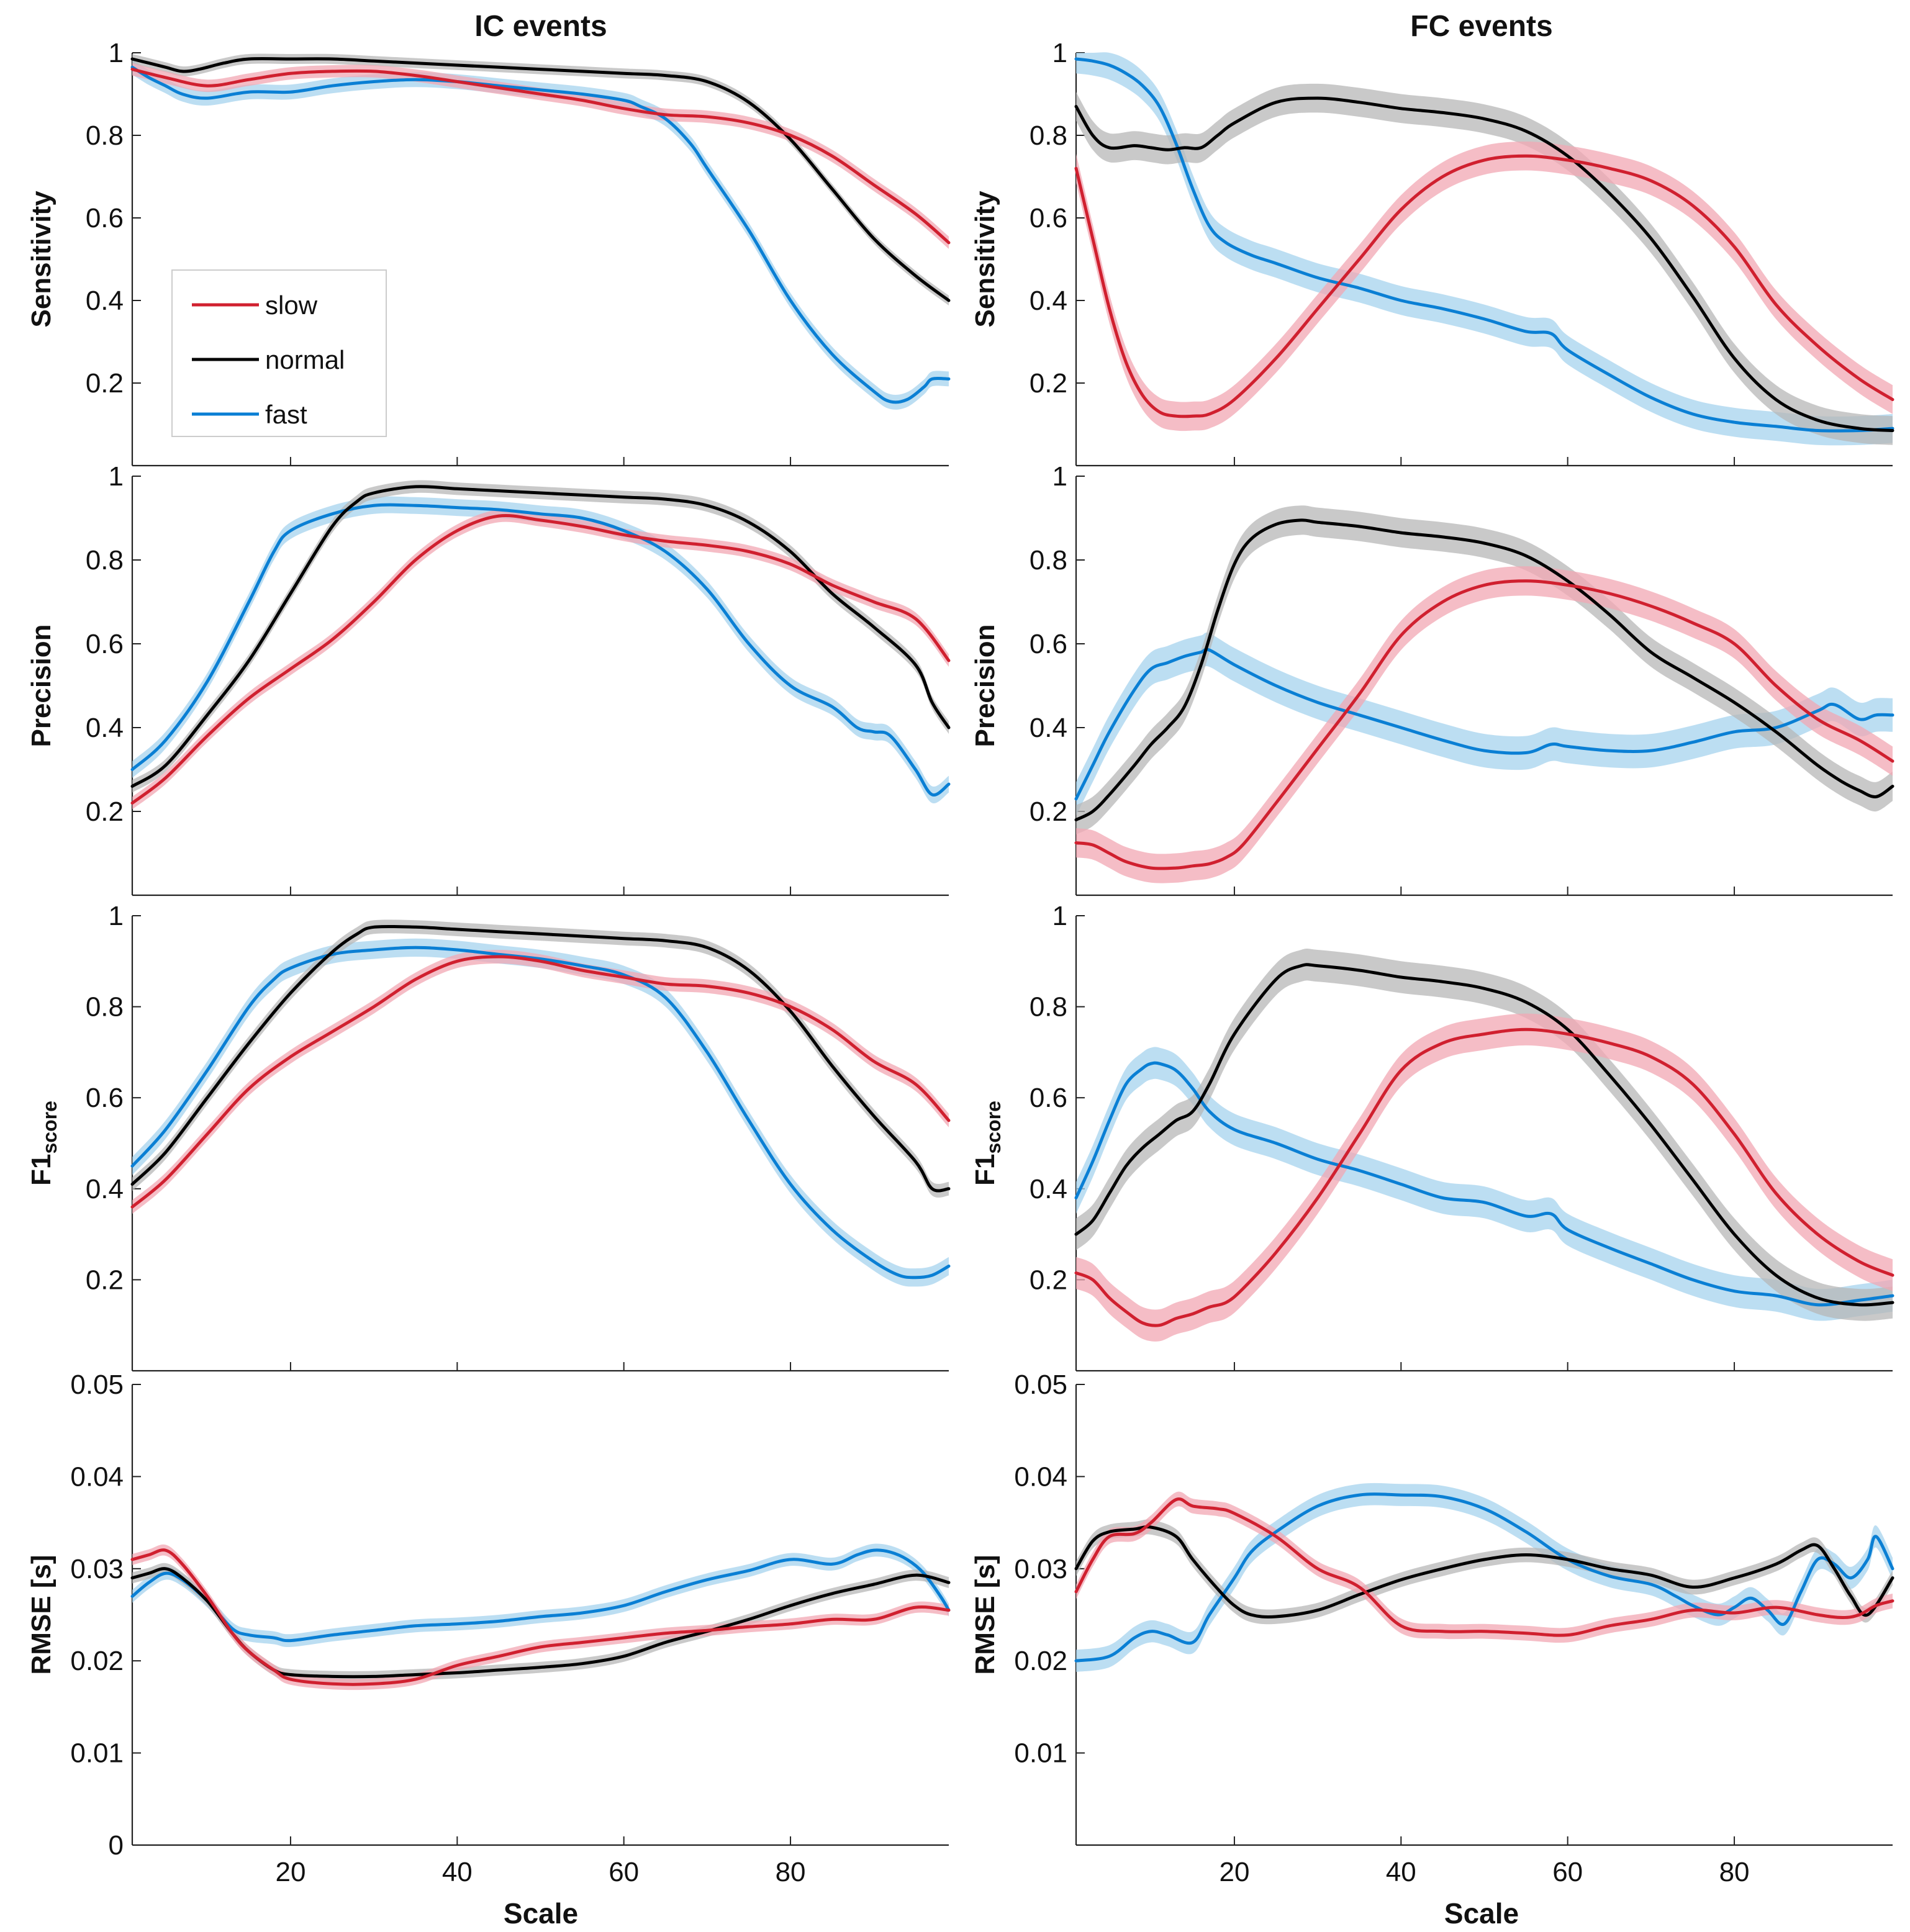  I want to click on column-title-fc: FC events, so click(1481, 26).